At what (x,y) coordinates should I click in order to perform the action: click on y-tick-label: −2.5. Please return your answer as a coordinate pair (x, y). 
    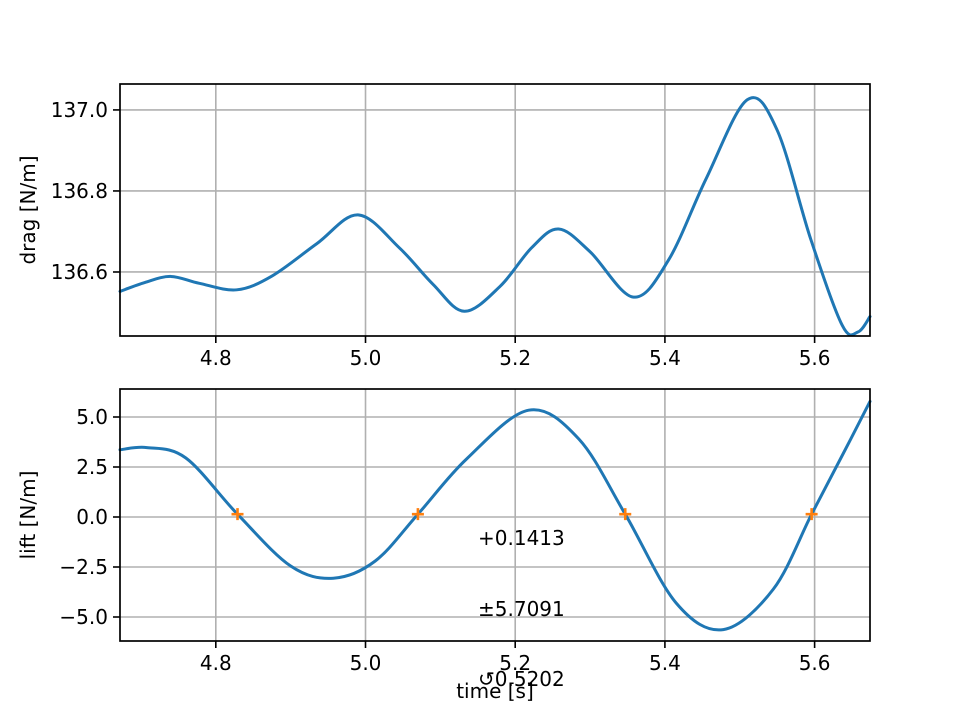
    Looking at the image, I should click on (83, 567).